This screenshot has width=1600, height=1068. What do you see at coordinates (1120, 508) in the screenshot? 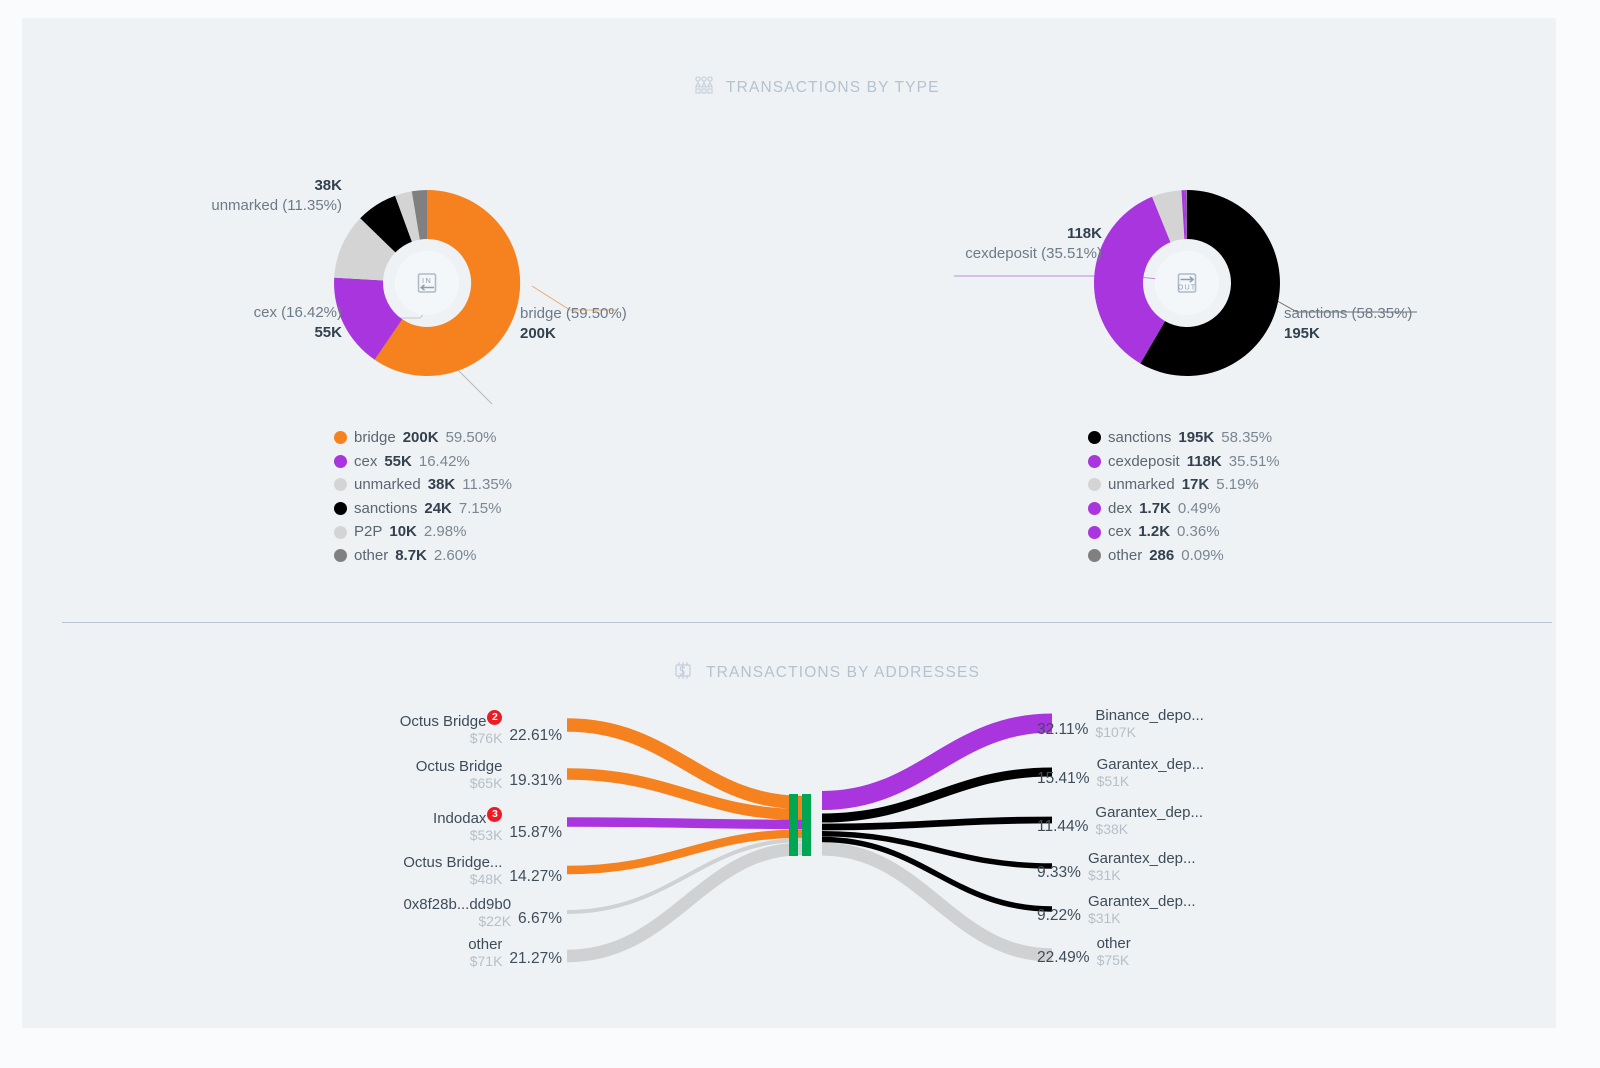
I see `legend-label: dex` at bounding box center [1120, 508].